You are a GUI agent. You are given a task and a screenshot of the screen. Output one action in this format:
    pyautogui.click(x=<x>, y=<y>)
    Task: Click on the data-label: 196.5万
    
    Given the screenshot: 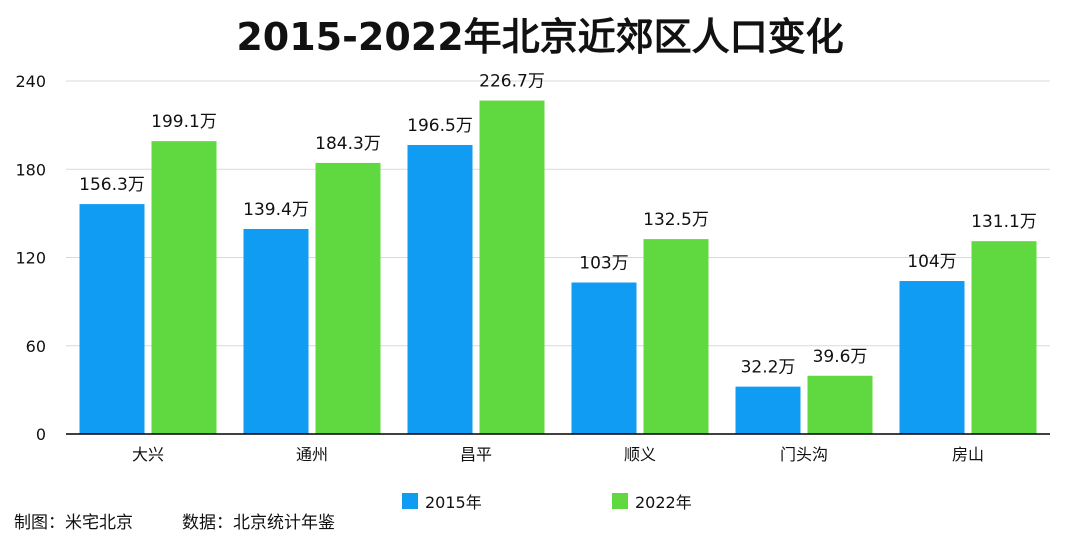 What is the action you would take?
    pyautogui.click(x=440, y=126)
    